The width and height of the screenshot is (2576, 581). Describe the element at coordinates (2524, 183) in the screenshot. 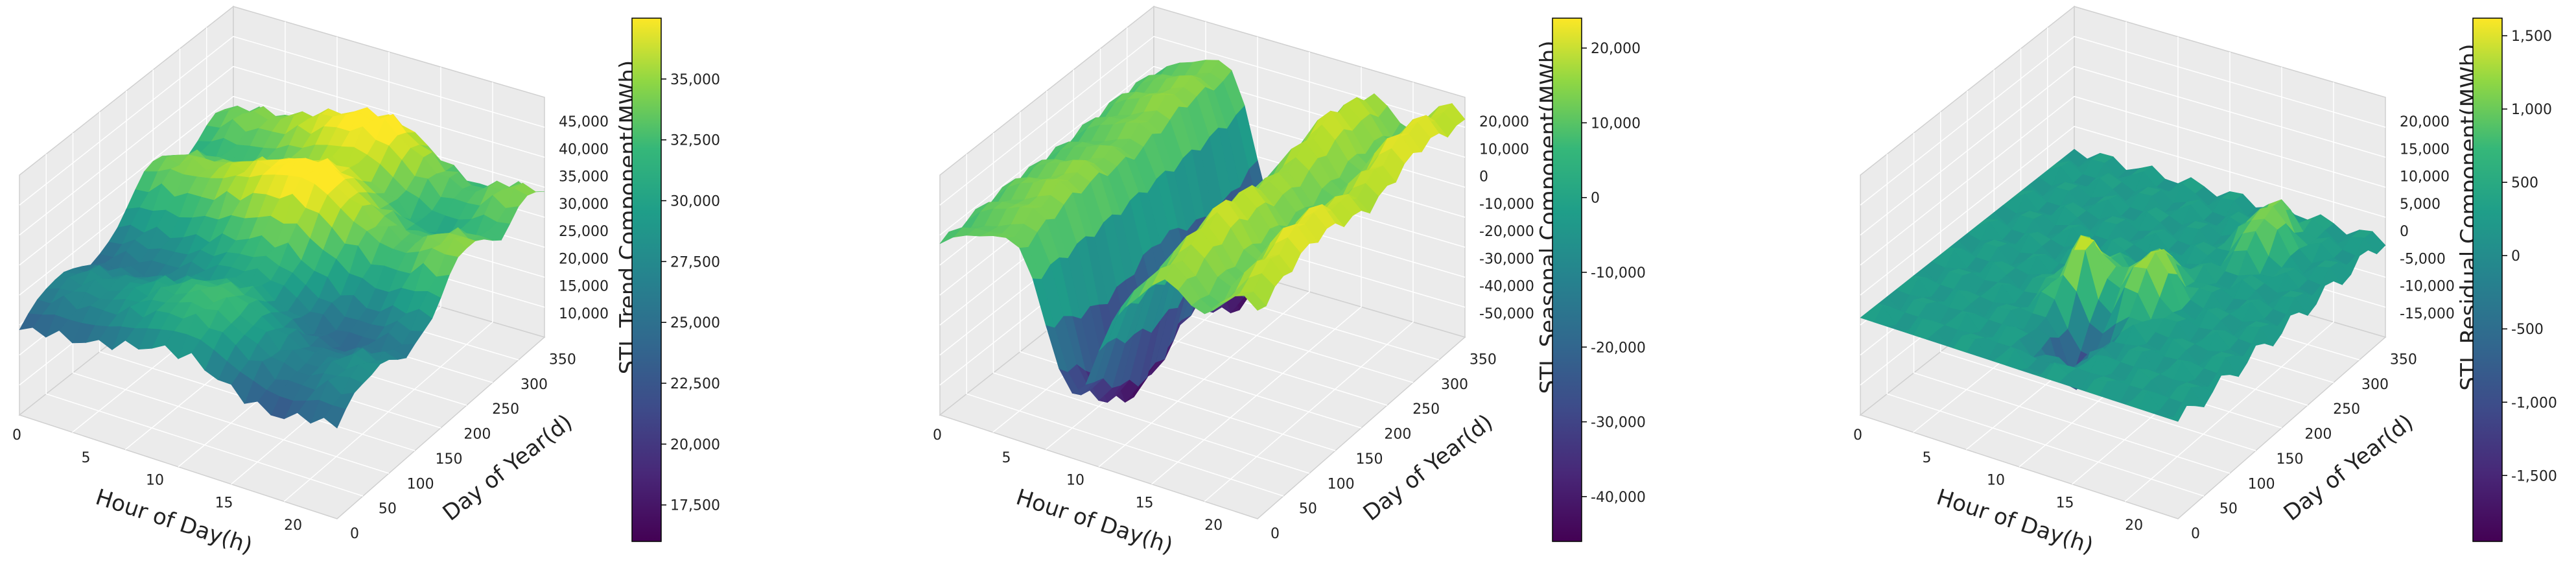

I see `colorbar-tick-label: 500` at that location.